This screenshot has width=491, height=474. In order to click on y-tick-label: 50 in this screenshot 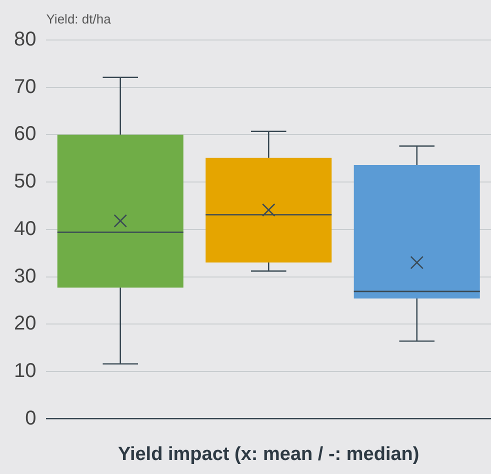, I will do `click(25, 181)`.